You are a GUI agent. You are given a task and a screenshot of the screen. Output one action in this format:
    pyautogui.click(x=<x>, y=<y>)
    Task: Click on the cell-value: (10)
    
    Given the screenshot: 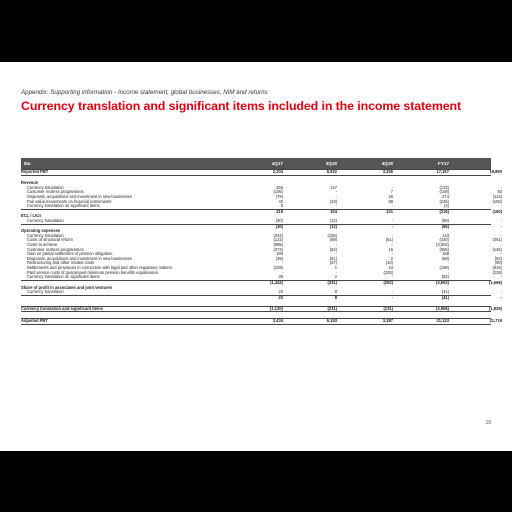 What is the action you would take?
    pyautogui.click(x=389, y=263)
    